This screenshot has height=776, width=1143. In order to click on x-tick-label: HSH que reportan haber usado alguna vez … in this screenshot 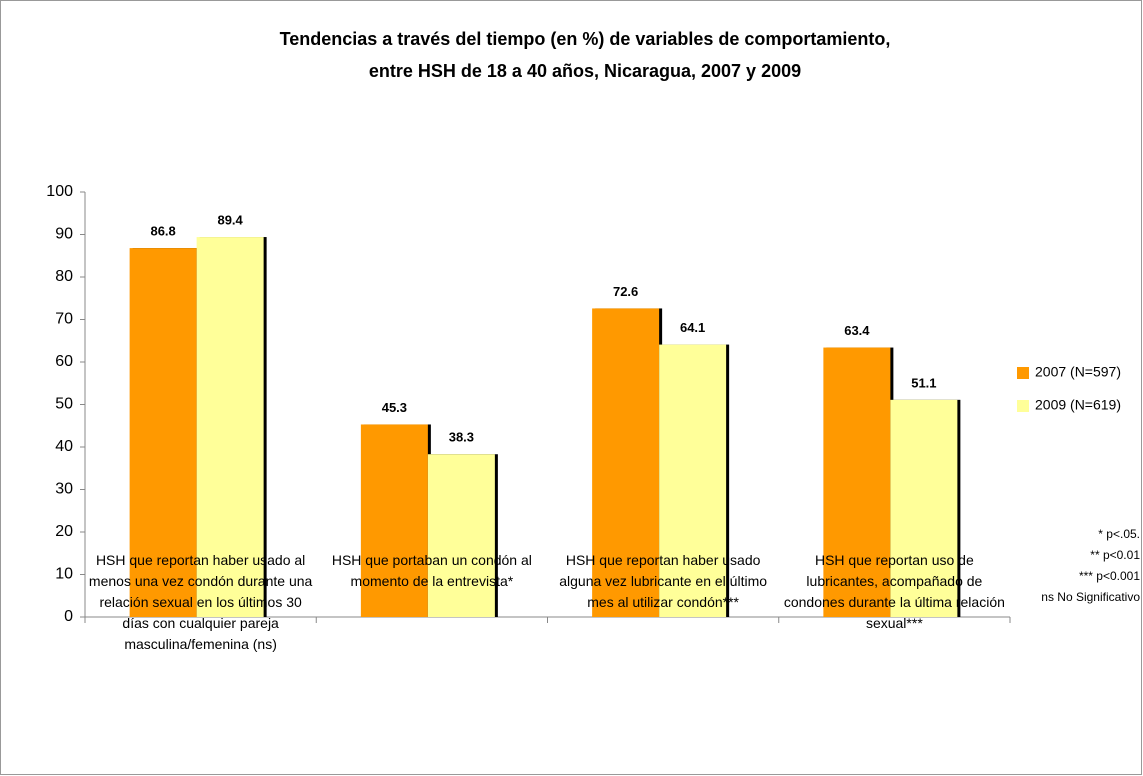, I will do `click(663, 581)`.